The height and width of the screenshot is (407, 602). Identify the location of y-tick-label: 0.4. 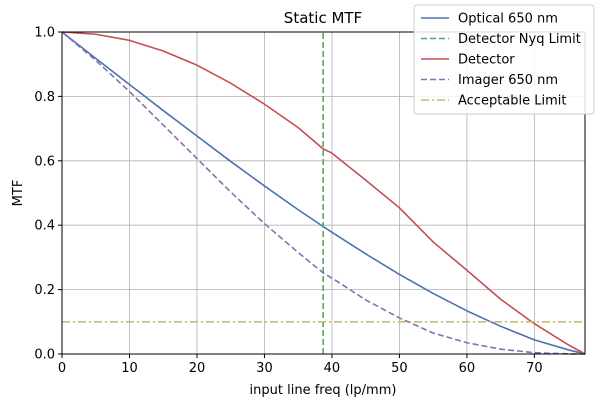
(44, 226).